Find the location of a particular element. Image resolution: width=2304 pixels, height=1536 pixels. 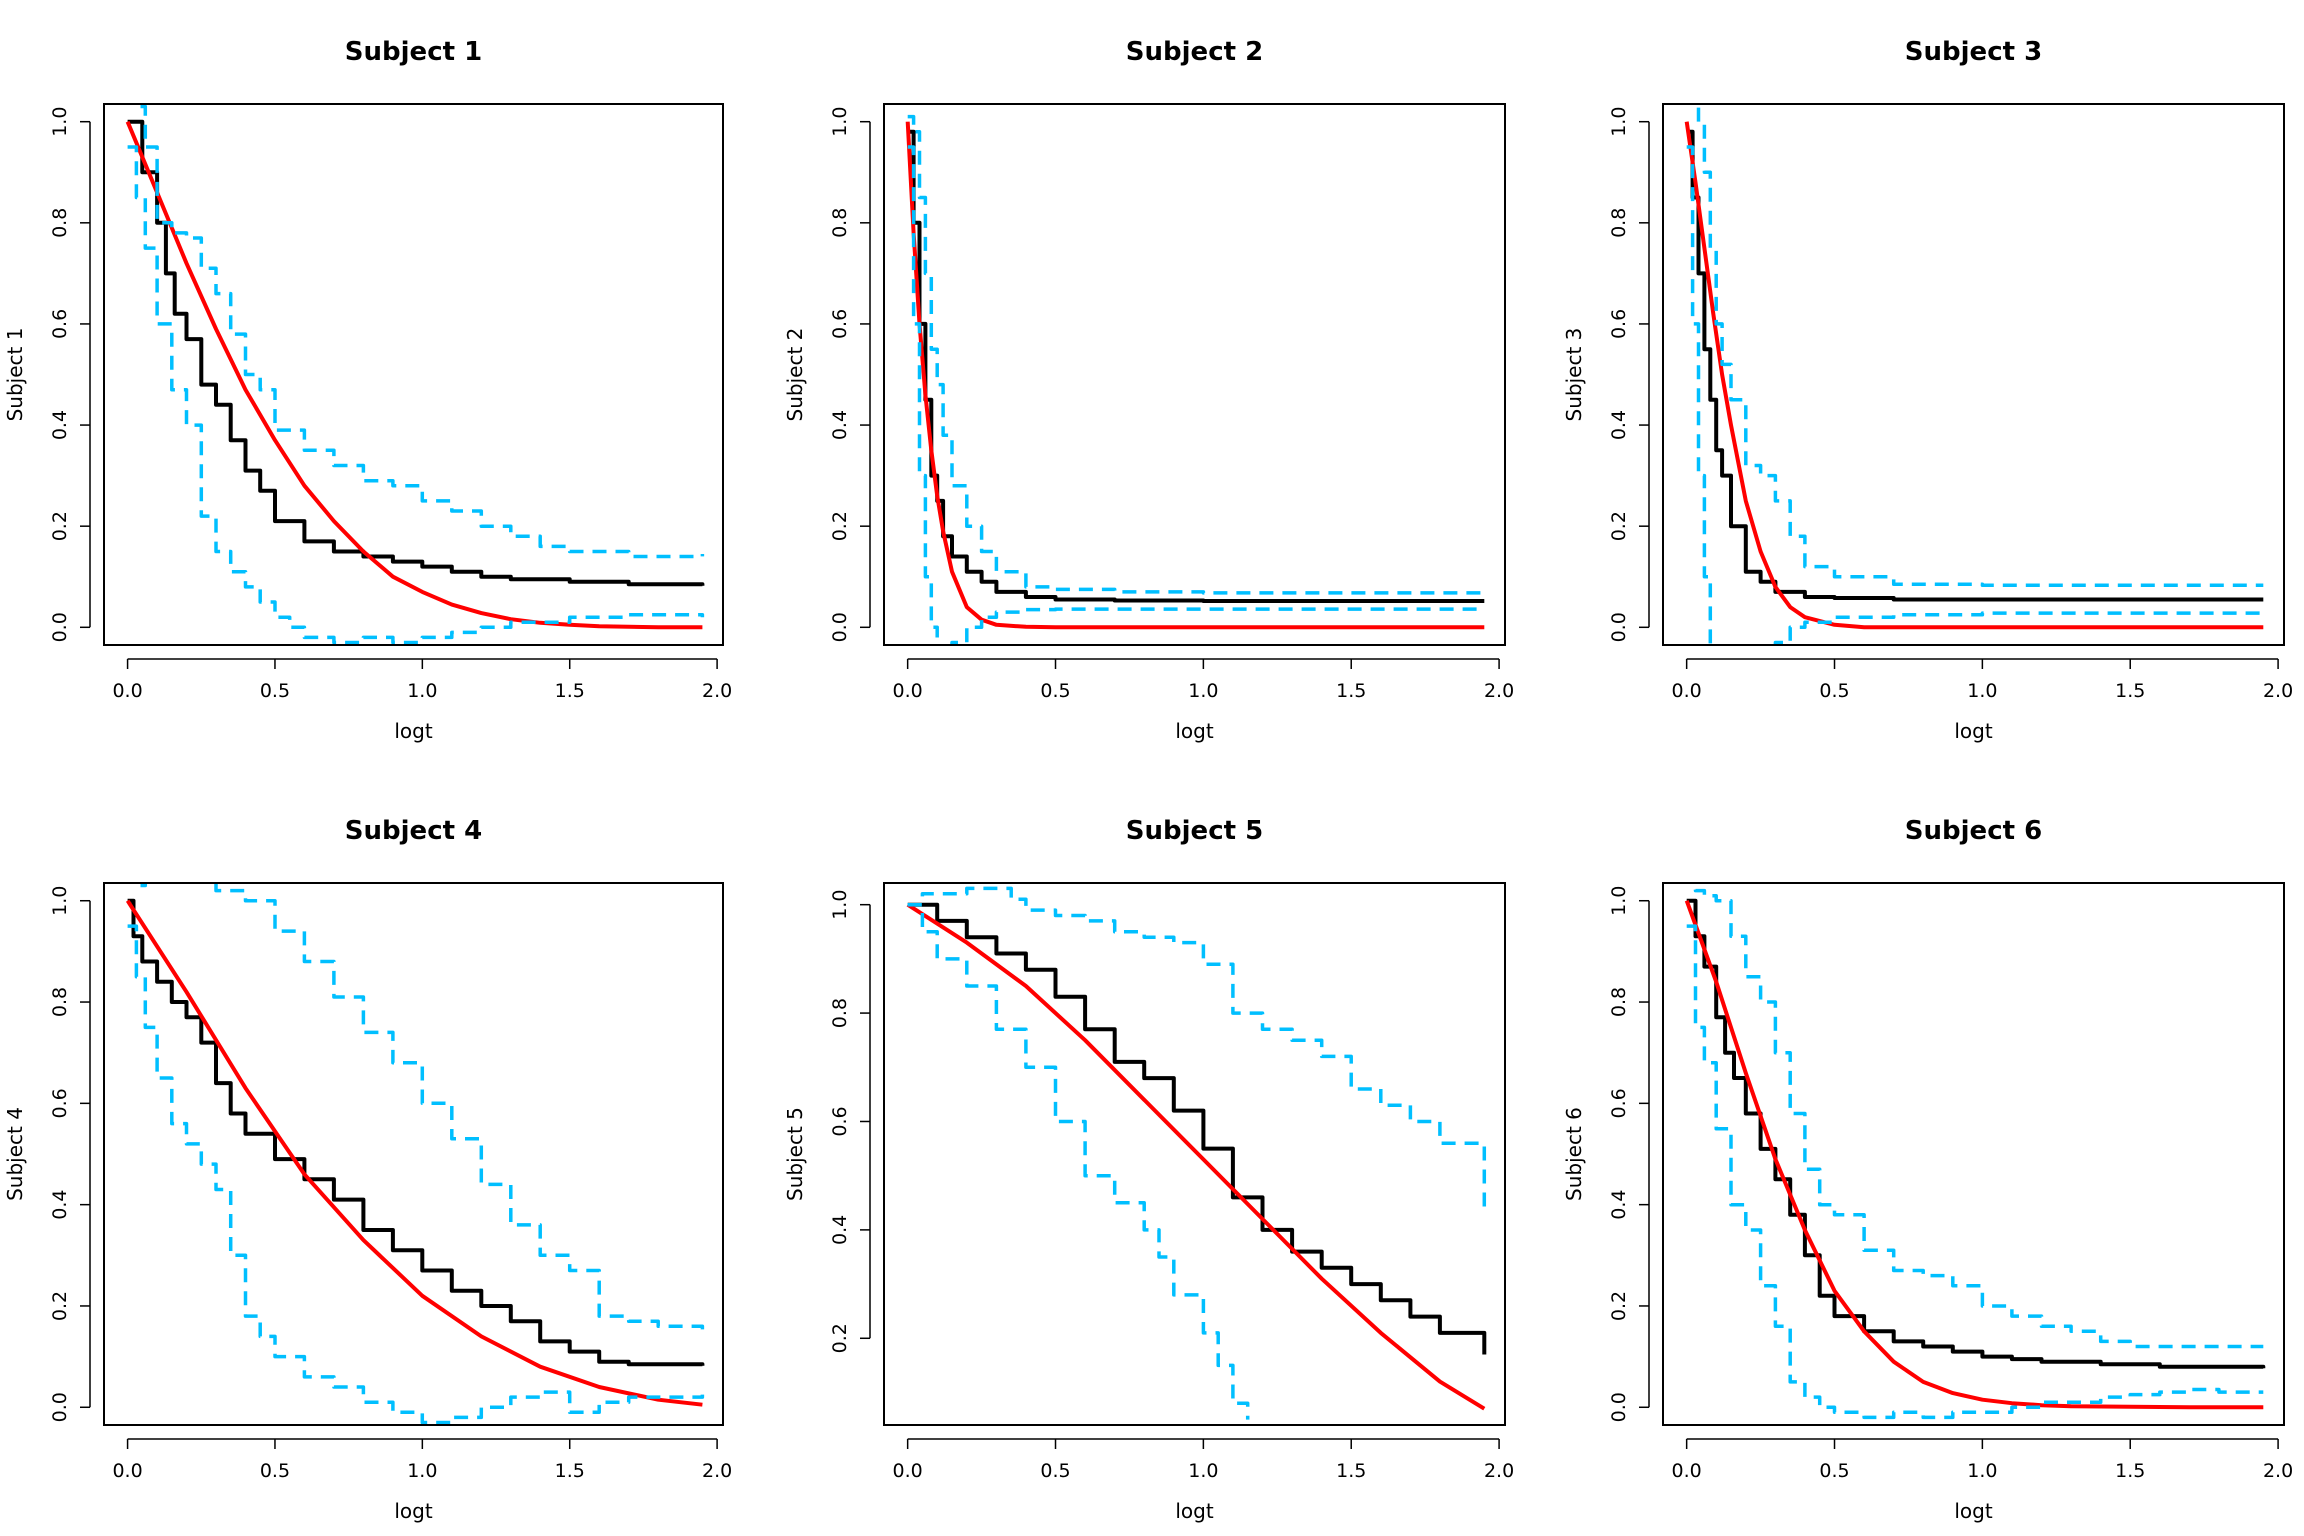

y-axis-label: Subject 1 is located at coordinates (15, 375).